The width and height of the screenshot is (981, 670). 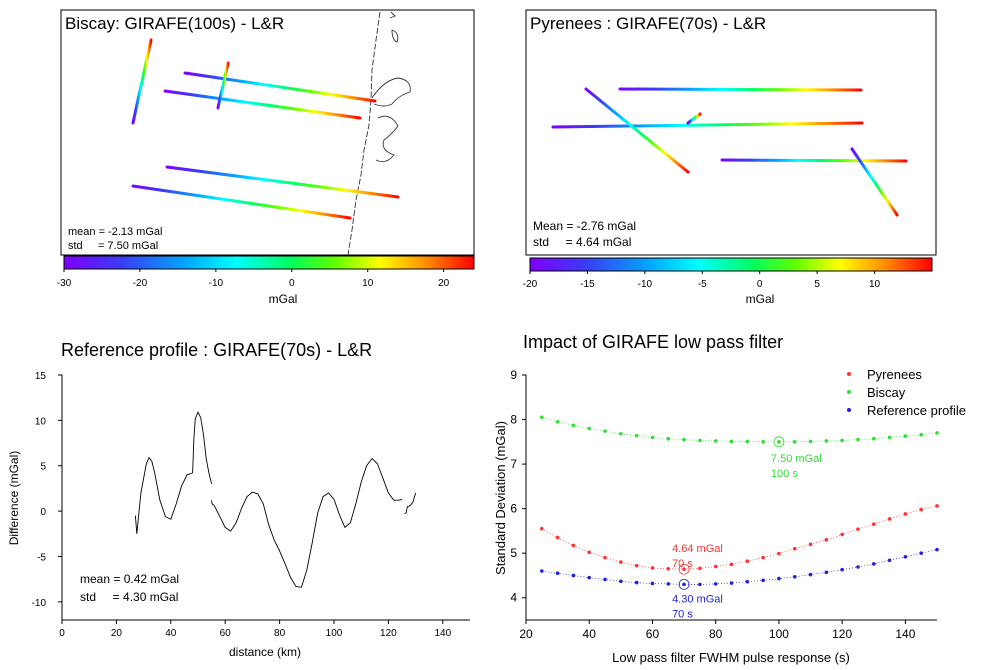 What do you see at coordinates (739, 567) in the screenshot?
I see `reference-profile-line` at bounding box center [739, 567].